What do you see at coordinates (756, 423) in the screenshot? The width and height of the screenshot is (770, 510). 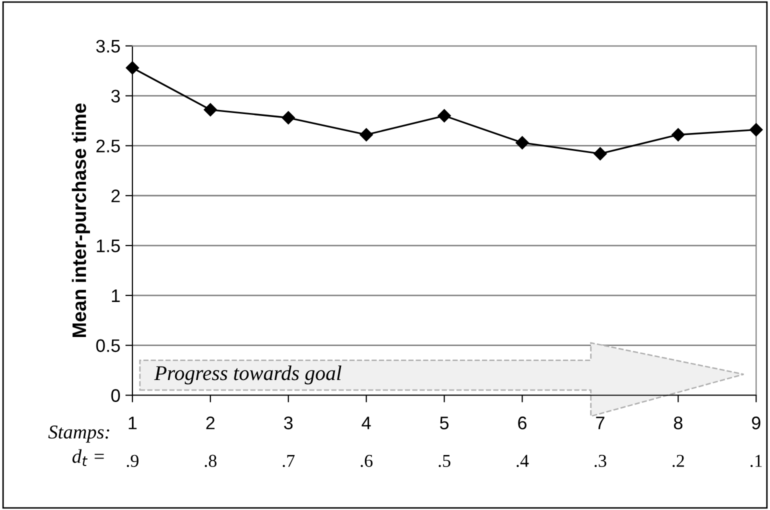 I see `x-tick-label: 9` at bounding box center [756, 423].